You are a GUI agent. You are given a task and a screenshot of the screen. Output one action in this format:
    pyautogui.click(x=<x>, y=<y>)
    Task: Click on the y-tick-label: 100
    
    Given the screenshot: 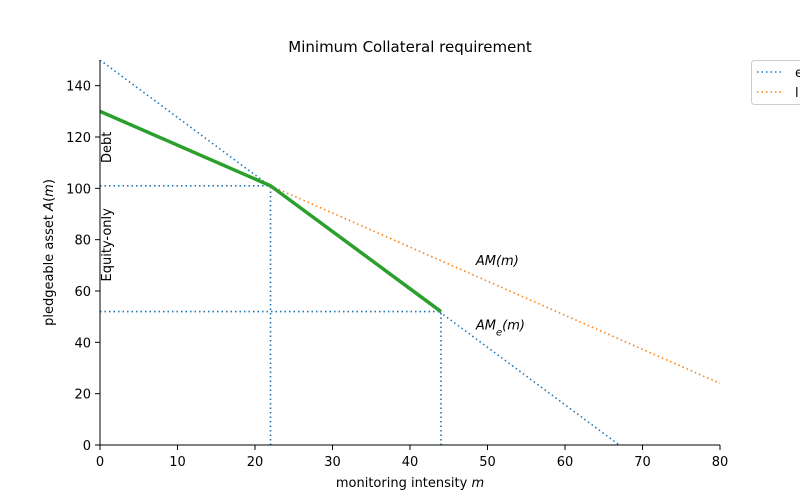 What is the action you would take?
    pyautogui.click(x=78, y=189)
    